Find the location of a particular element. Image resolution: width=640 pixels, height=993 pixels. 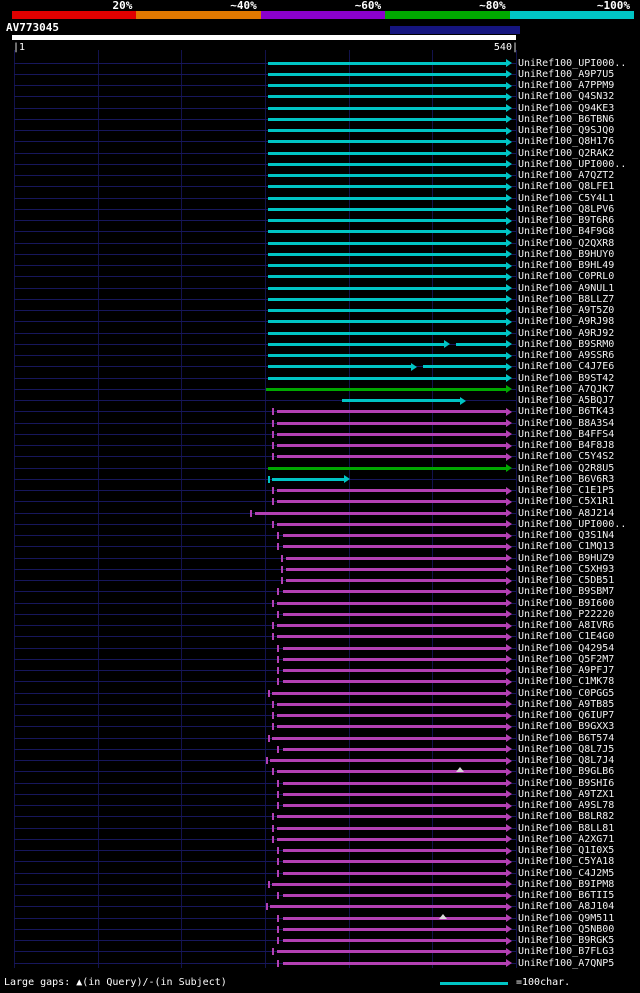

hit-label: UniRef100_Q5F2M7 is located at coordinates (566, 659).